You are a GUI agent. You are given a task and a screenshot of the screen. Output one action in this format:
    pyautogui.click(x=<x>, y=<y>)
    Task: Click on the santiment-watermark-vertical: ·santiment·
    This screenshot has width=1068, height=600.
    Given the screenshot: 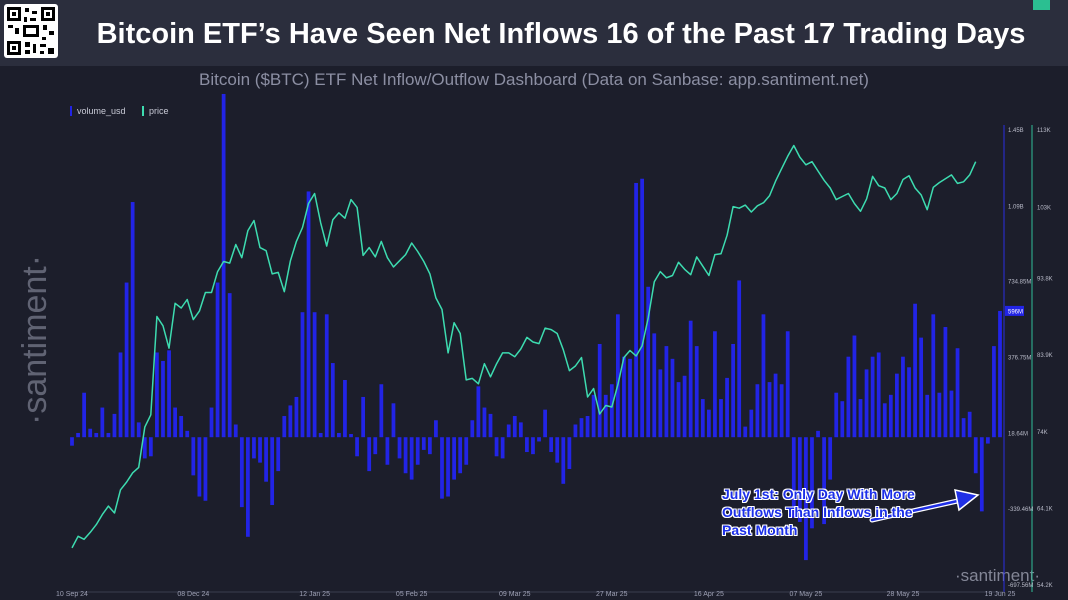 What is the action you would take?
    pyautogui.click(x=35, y=330)
    